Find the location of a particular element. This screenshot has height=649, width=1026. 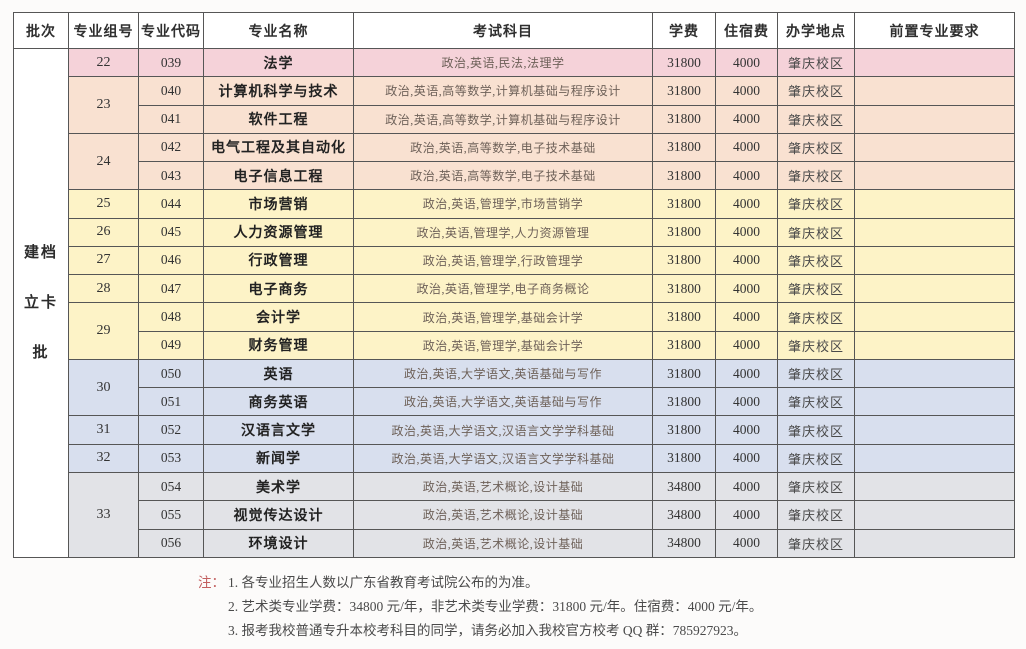

col-header-batch: 批次 is located at coordinates (41, 30).